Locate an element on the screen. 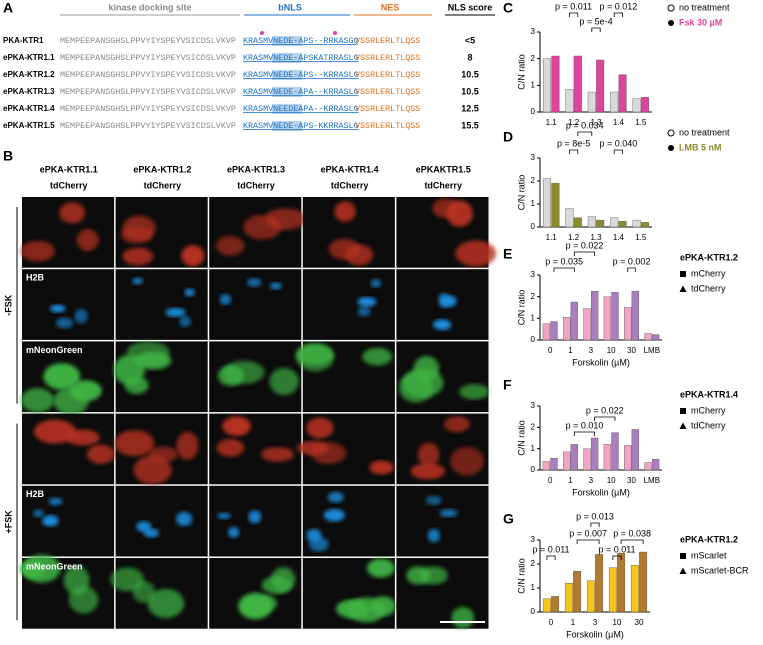 The height and width of the screenshot is (645, 763). legend-label: no treatment is located at coordinates (704, 7).